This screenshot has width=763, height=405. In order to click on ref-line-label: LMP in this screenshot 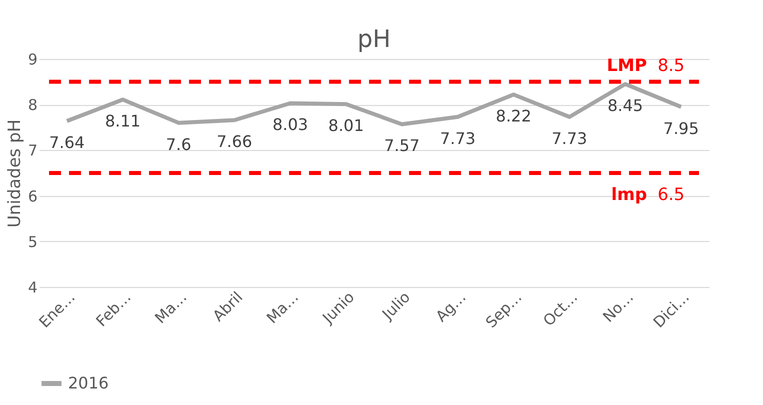, I will do `click(626, 66)`.